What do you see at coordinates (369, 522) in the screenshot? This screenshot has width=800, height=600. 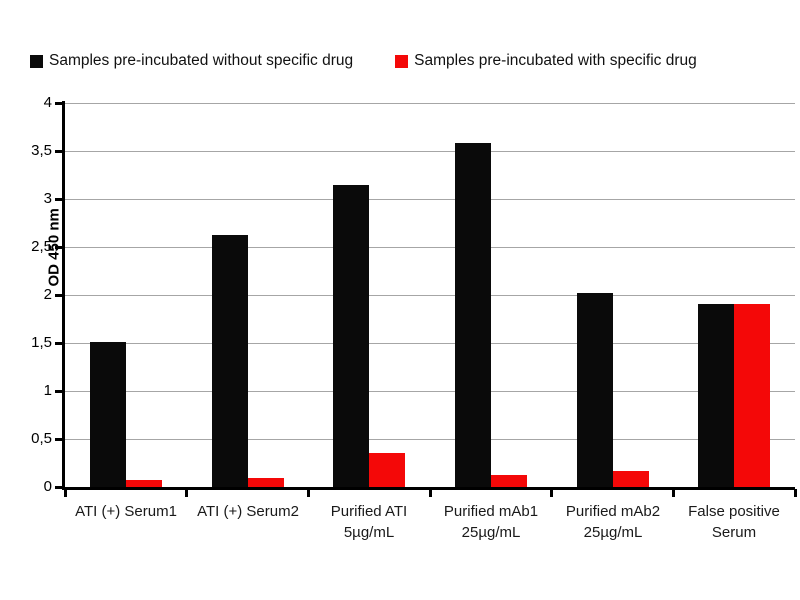 I see `x-category-label: Purified ATI 5µg/mL` at bounding box center [369, 522].